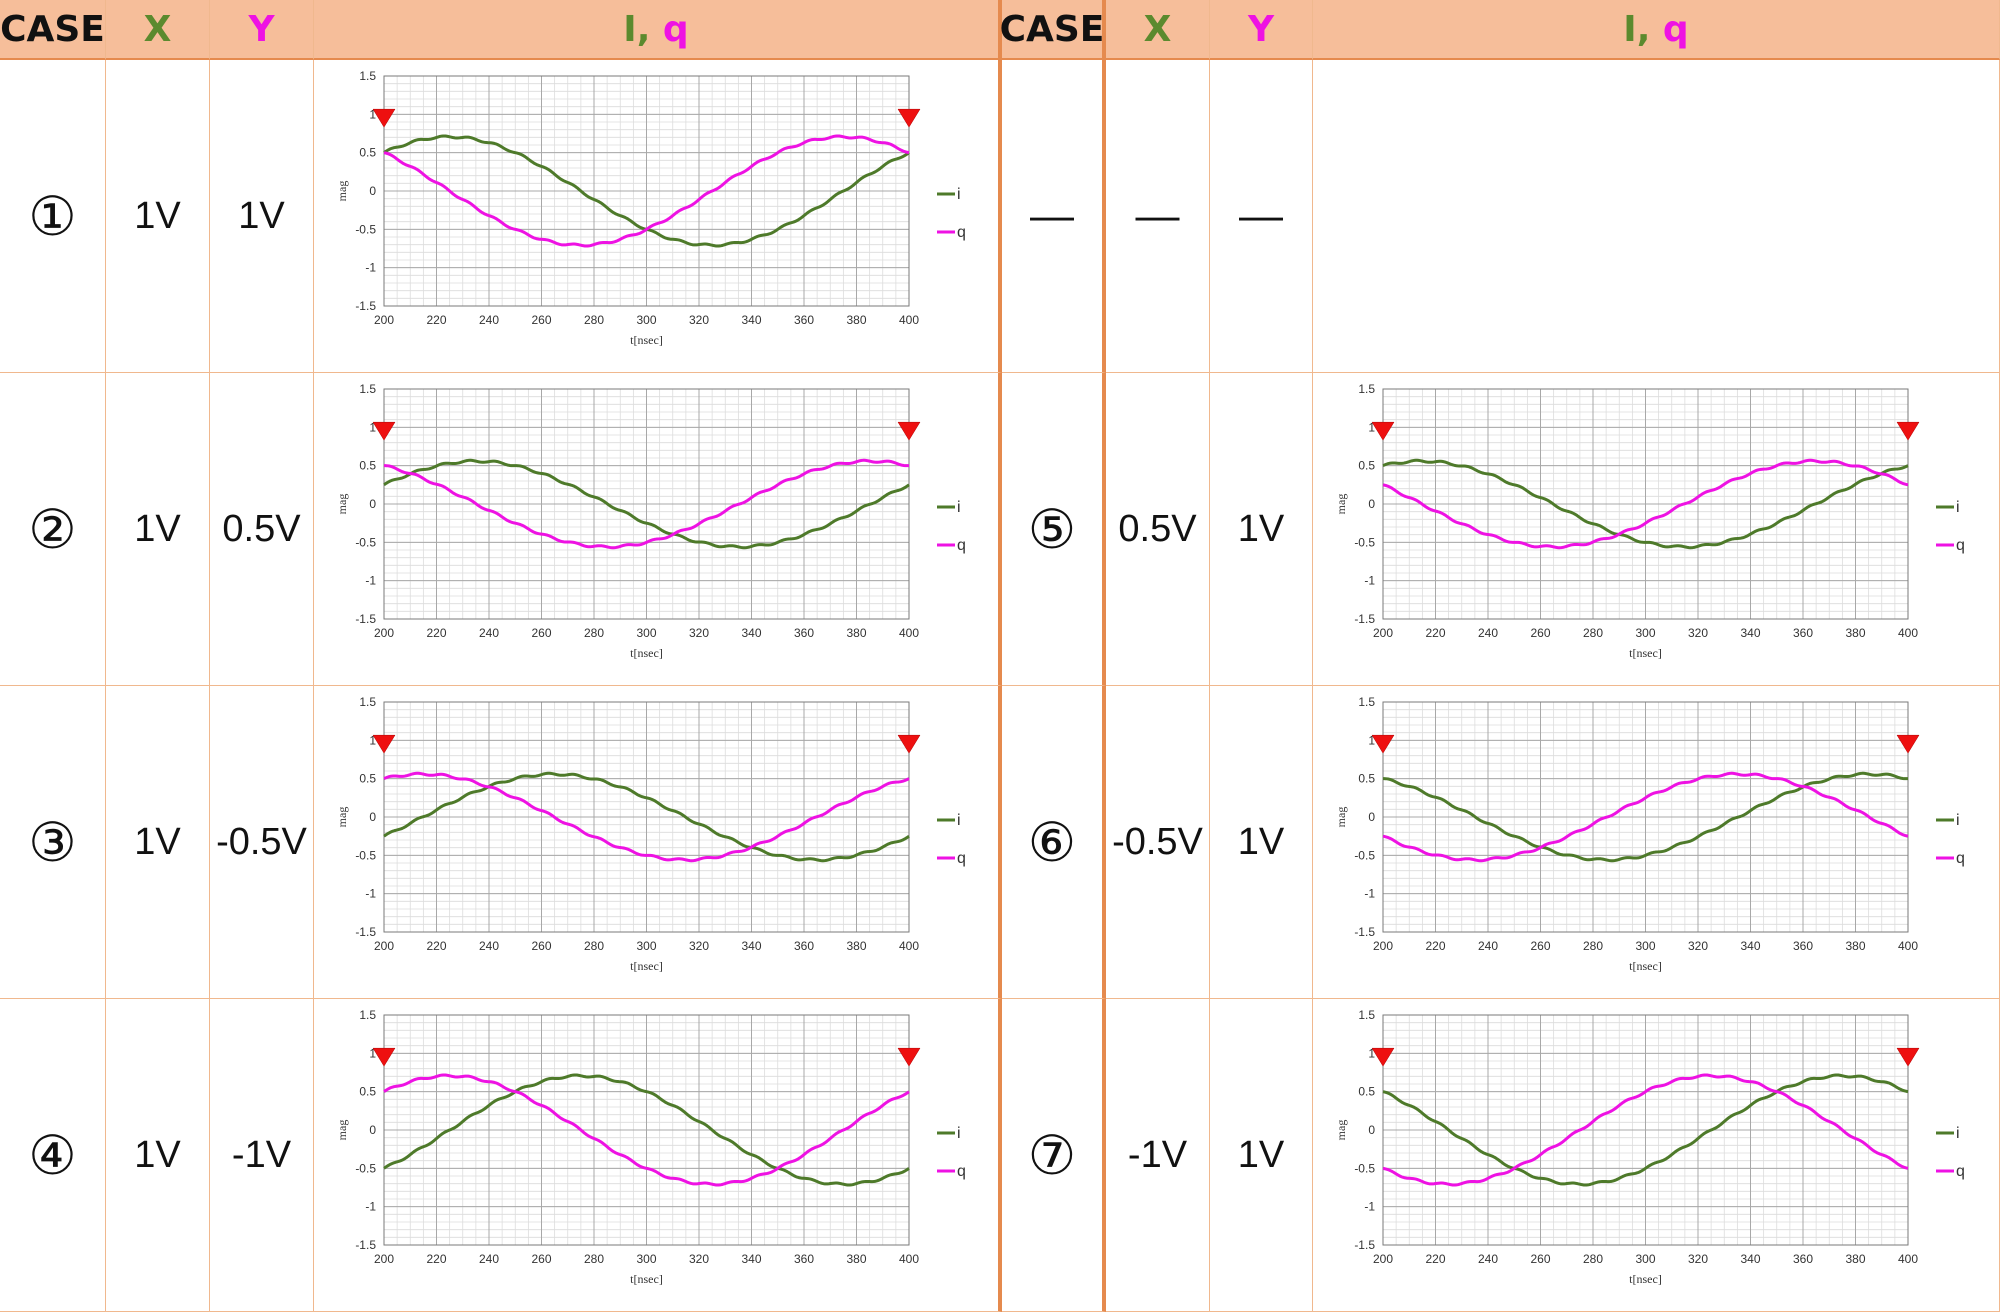 Image resolution: width=2000 pixels, height=1312 pixels. I want to click on case-number: ①, so click(53, 216).